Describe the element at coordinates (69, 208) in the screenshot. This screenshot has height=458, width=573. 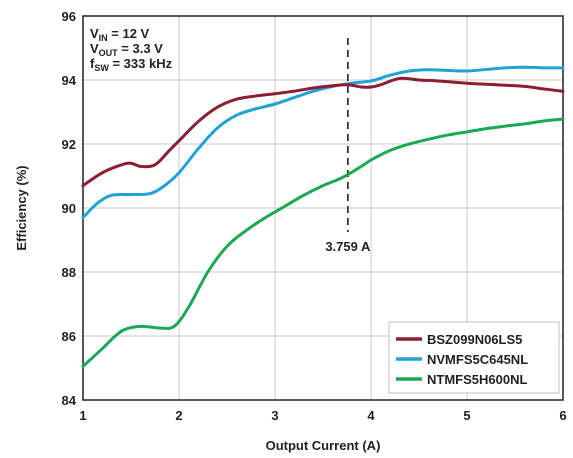
I see `y-tick-label: 90` at that location.